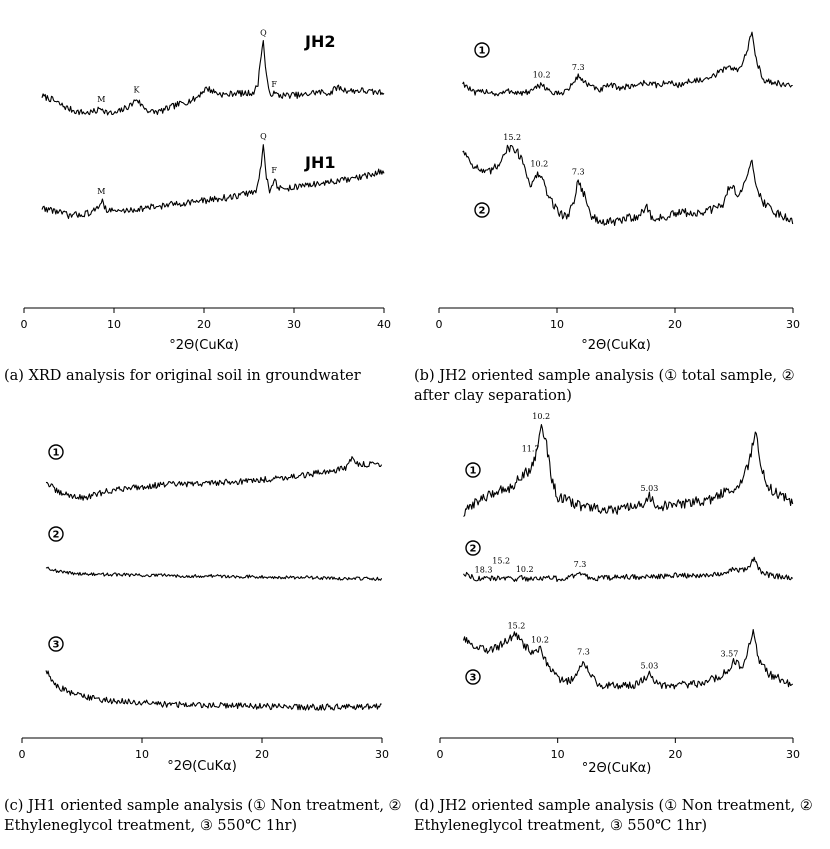 Image resolution: width=830 pixels, height=849 pixels. Describe the element at coordinates (531, 448) in the screenshot. I see `peak-label: 11.7` at that location.